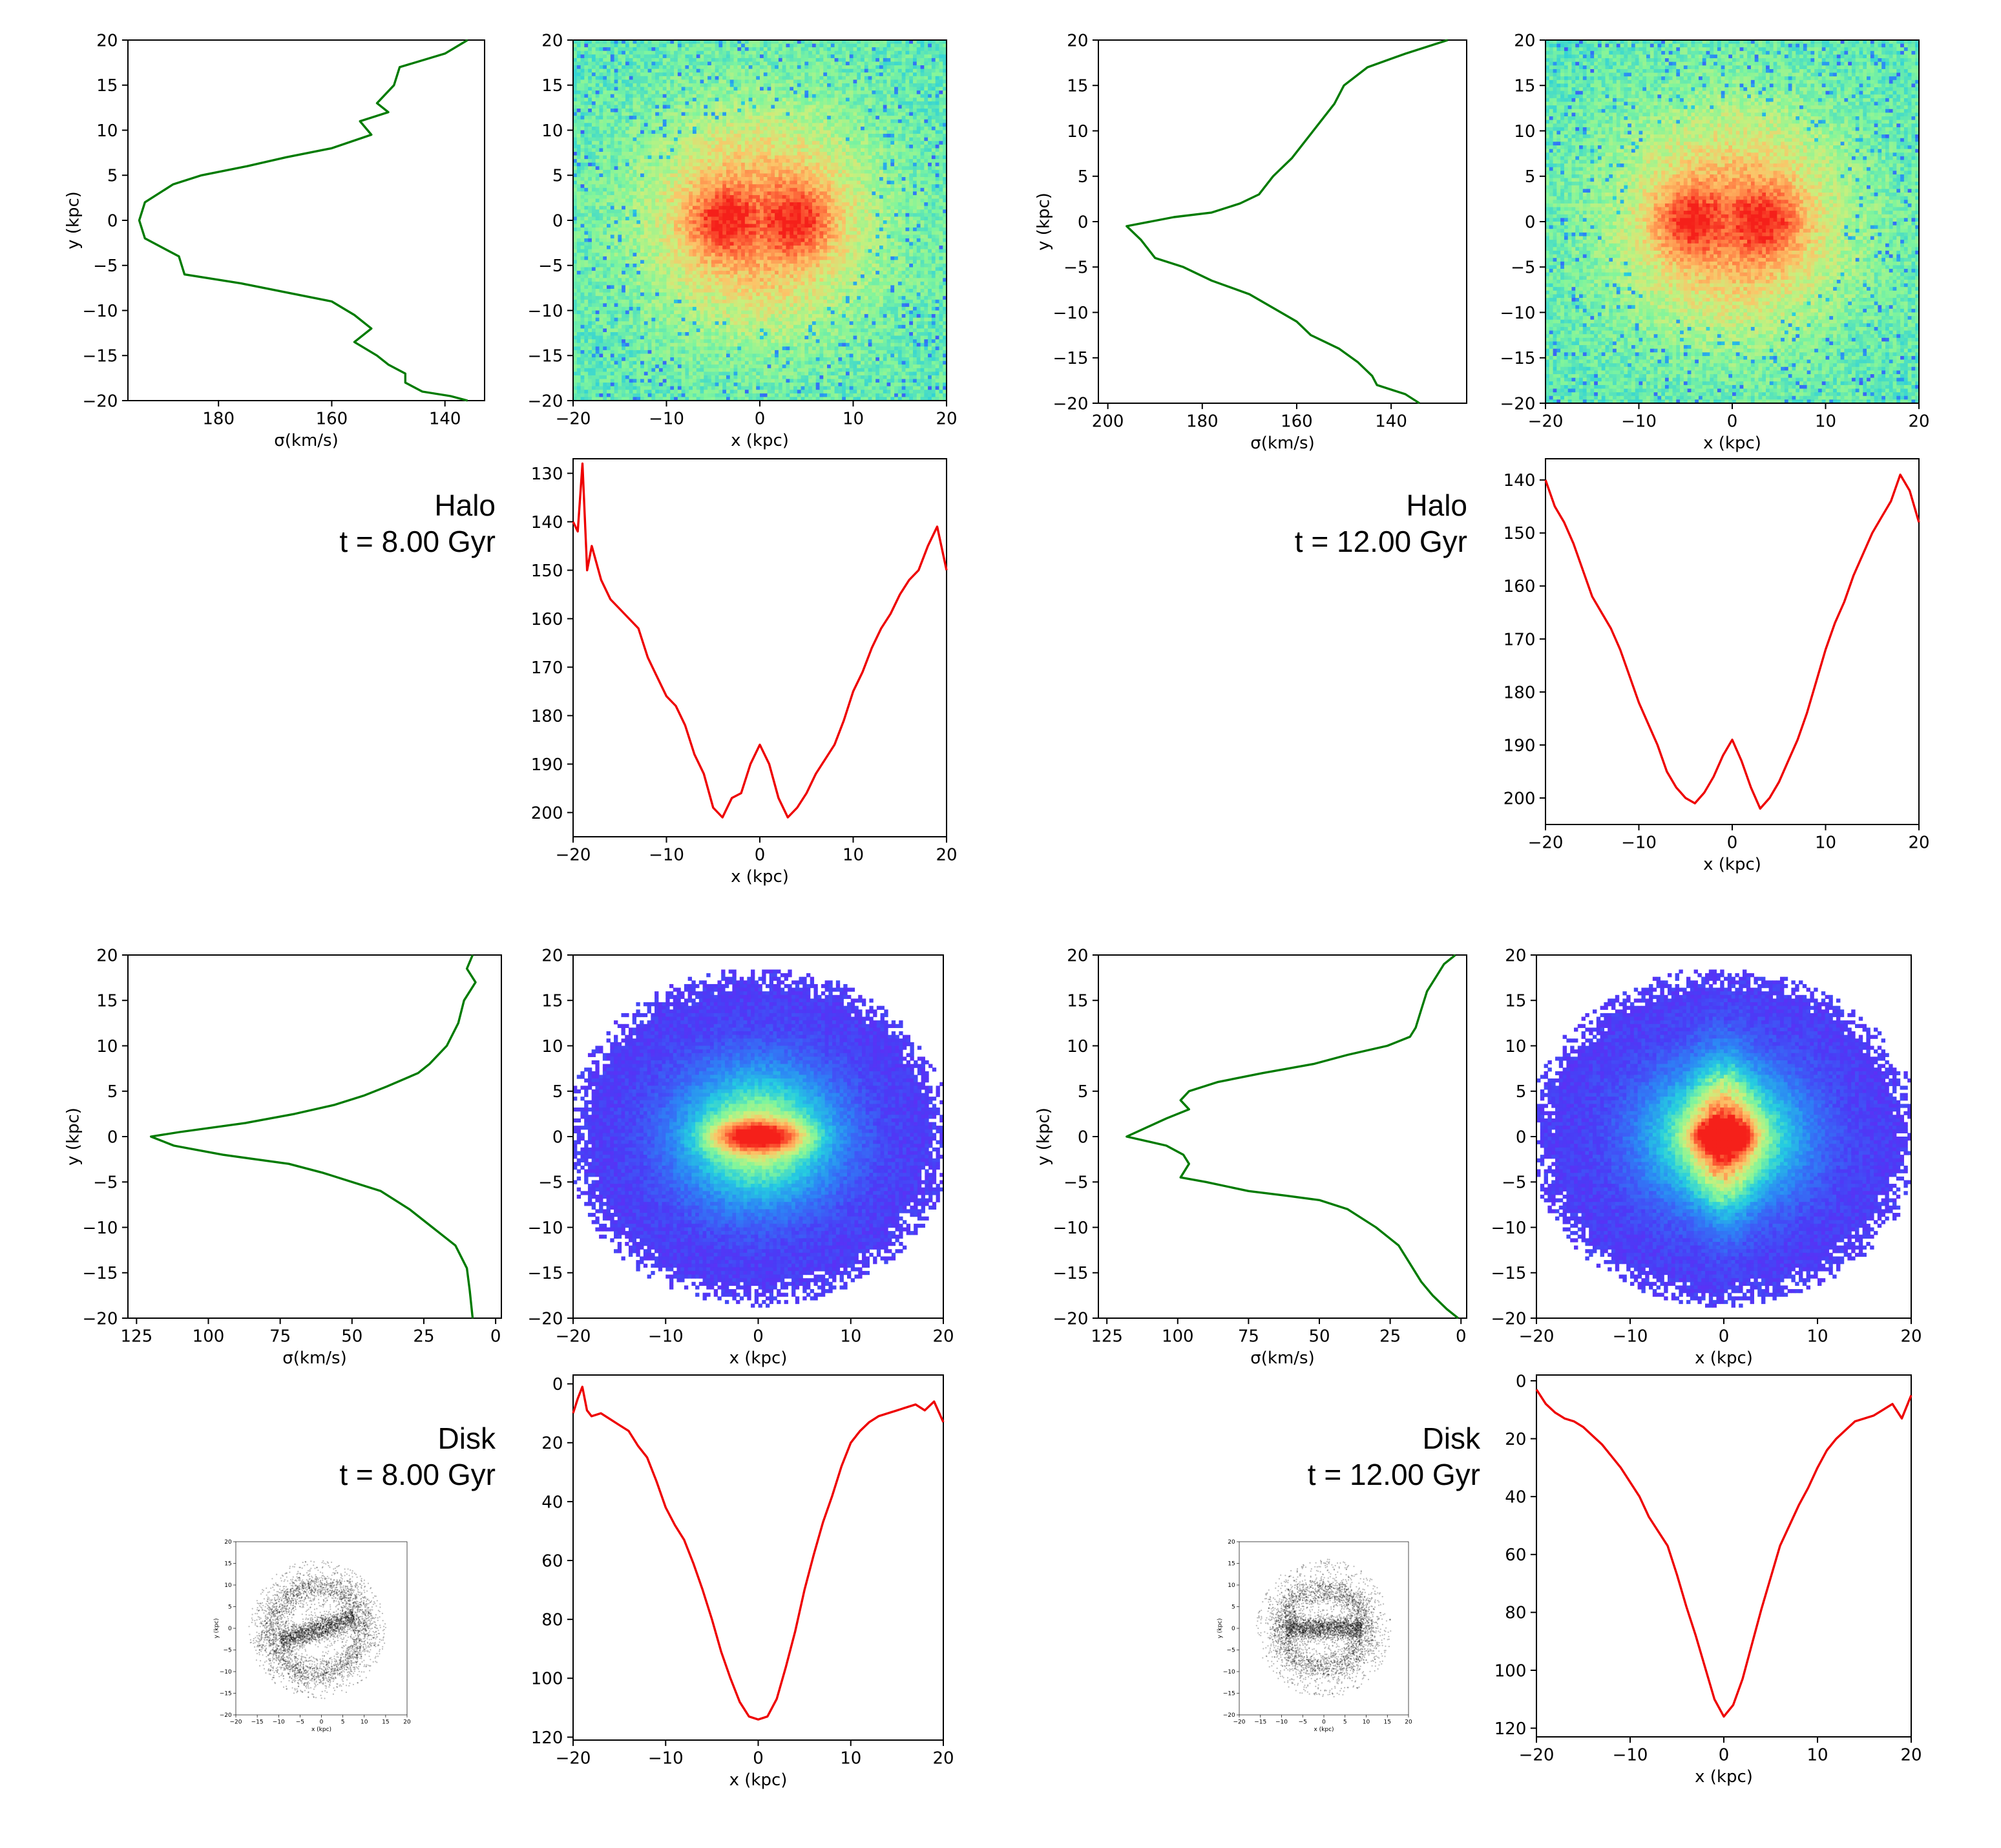  I want to click on caption-halo-12: Halo t = 12.00 Gyr, so click(1381, 523).